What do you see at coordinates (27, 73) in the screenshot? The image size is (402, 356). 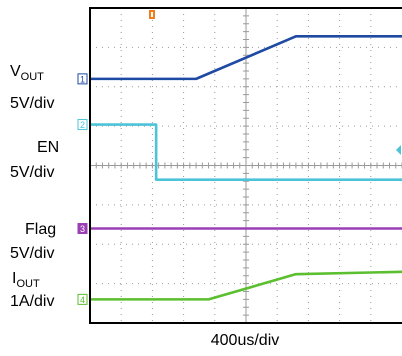 I see `channel-label-vout: VOUT` at bounding box center [27, 73].